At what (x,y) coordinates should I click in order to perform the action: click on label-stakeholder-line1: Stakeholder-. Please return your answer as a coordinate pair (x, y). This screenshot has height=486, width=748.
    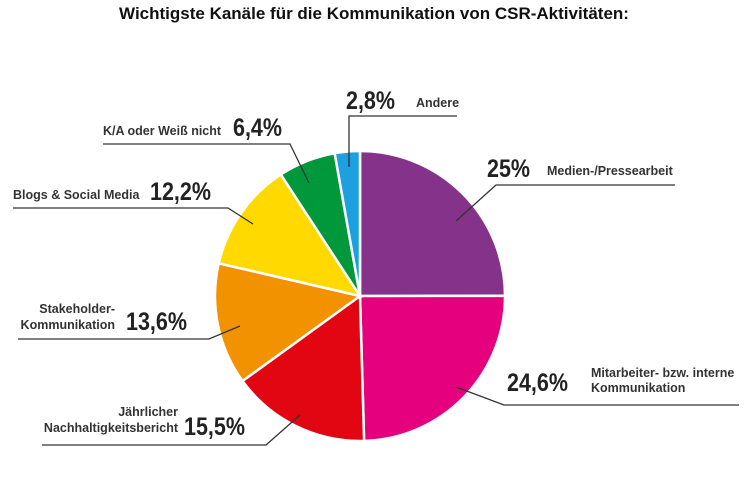
    Looking at the image, I should click on (77, 309).